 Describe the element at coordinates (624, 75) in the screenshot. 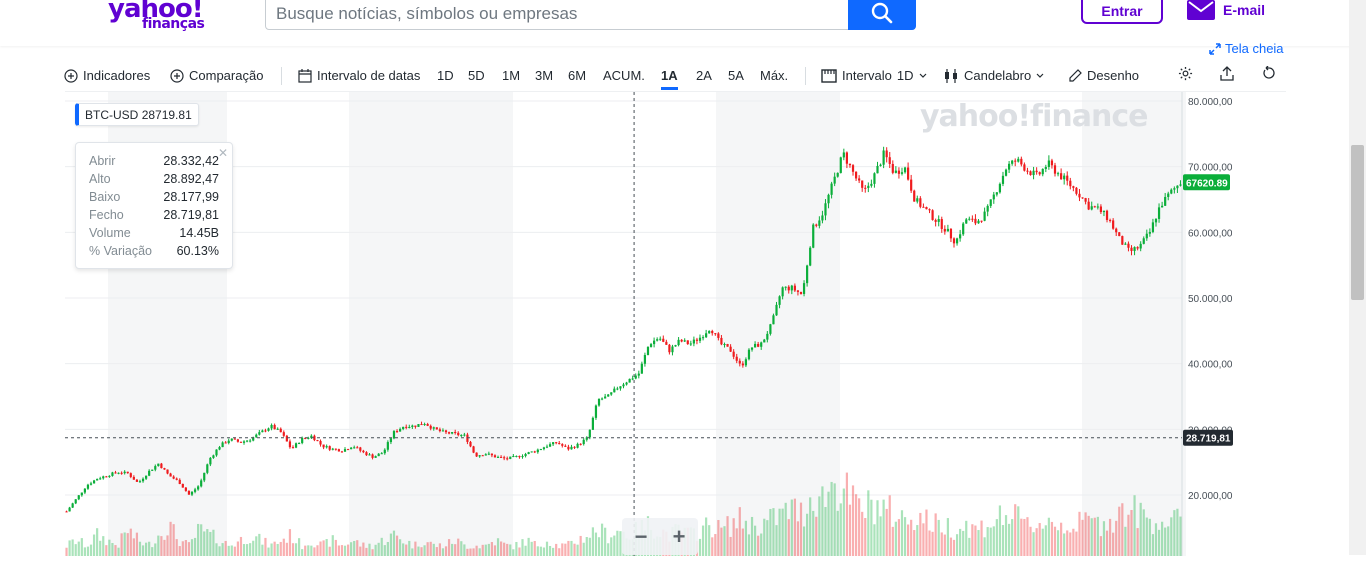

I see `range-ytd: ACUM.` at that location.